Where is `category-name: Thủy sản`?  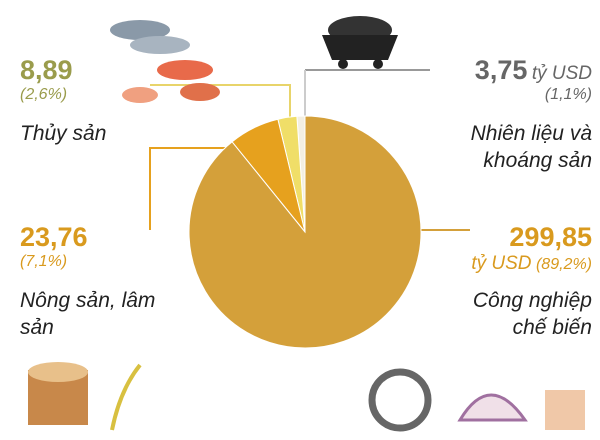
category-name: Thủy sản is located at coordinates (63, 133).